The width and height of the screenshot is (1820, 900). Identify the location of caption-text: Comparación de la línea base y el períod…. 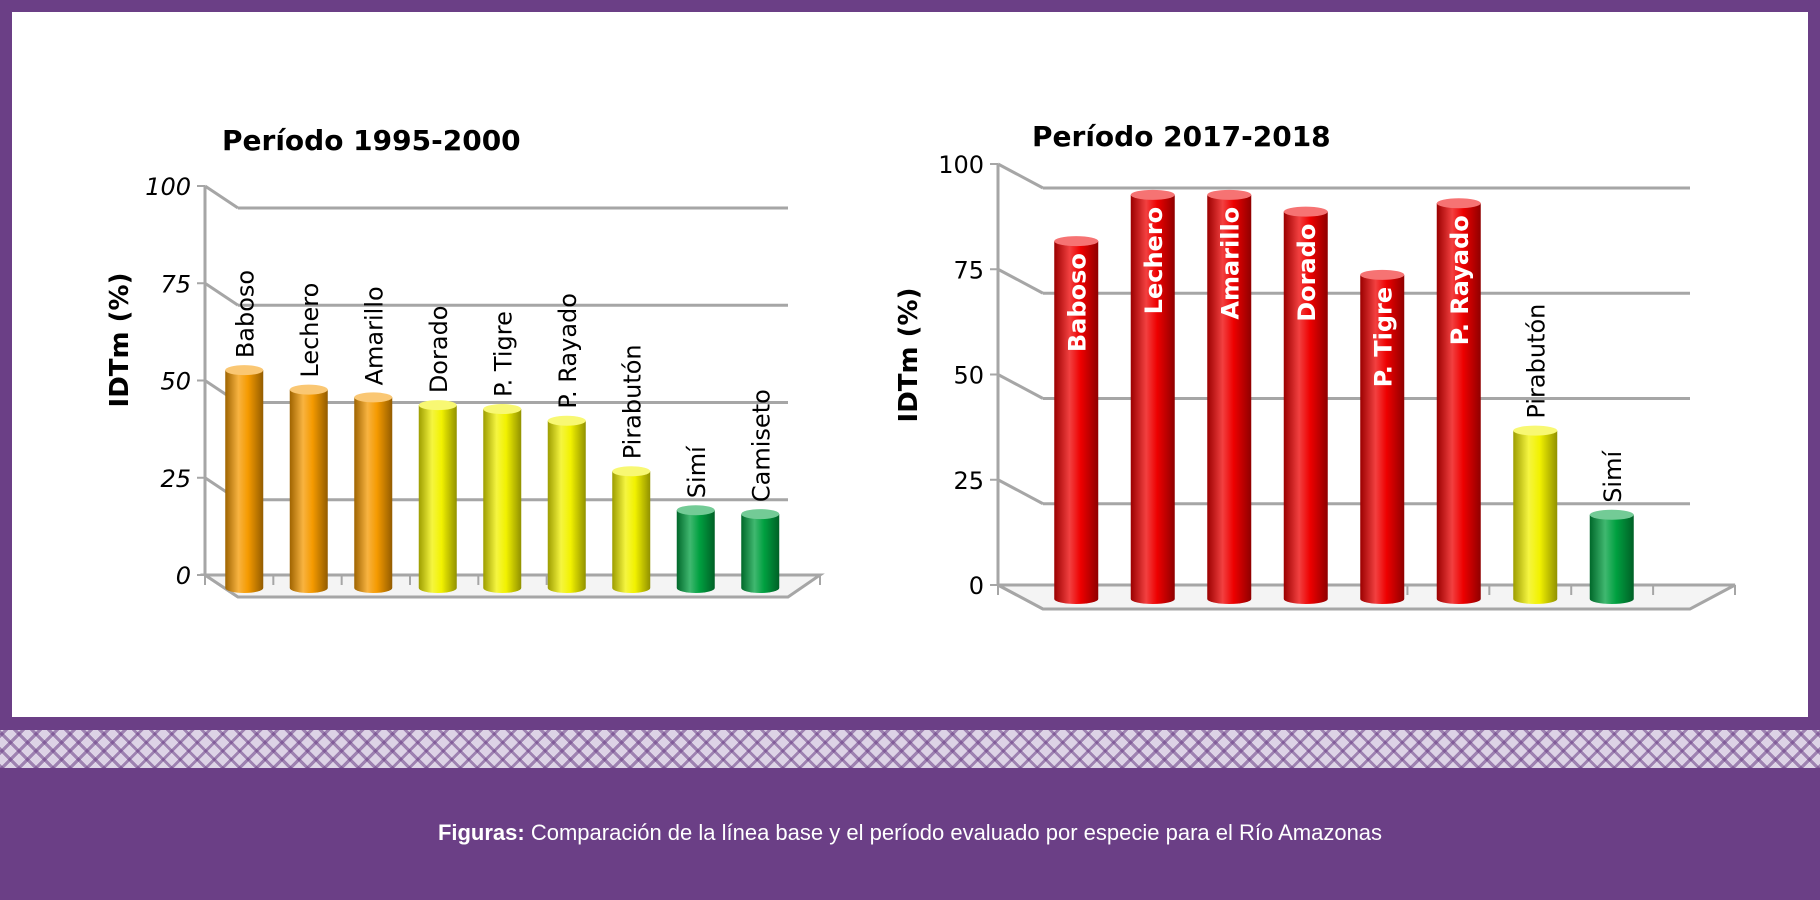
(953, 832).